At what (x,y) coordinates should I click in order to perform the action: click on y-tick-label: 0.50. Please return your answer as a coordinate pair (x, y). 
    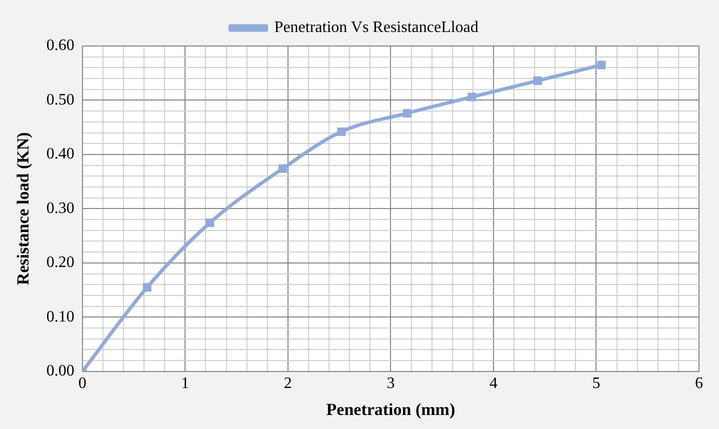
    Looking at the image, I should click on (60, 99).